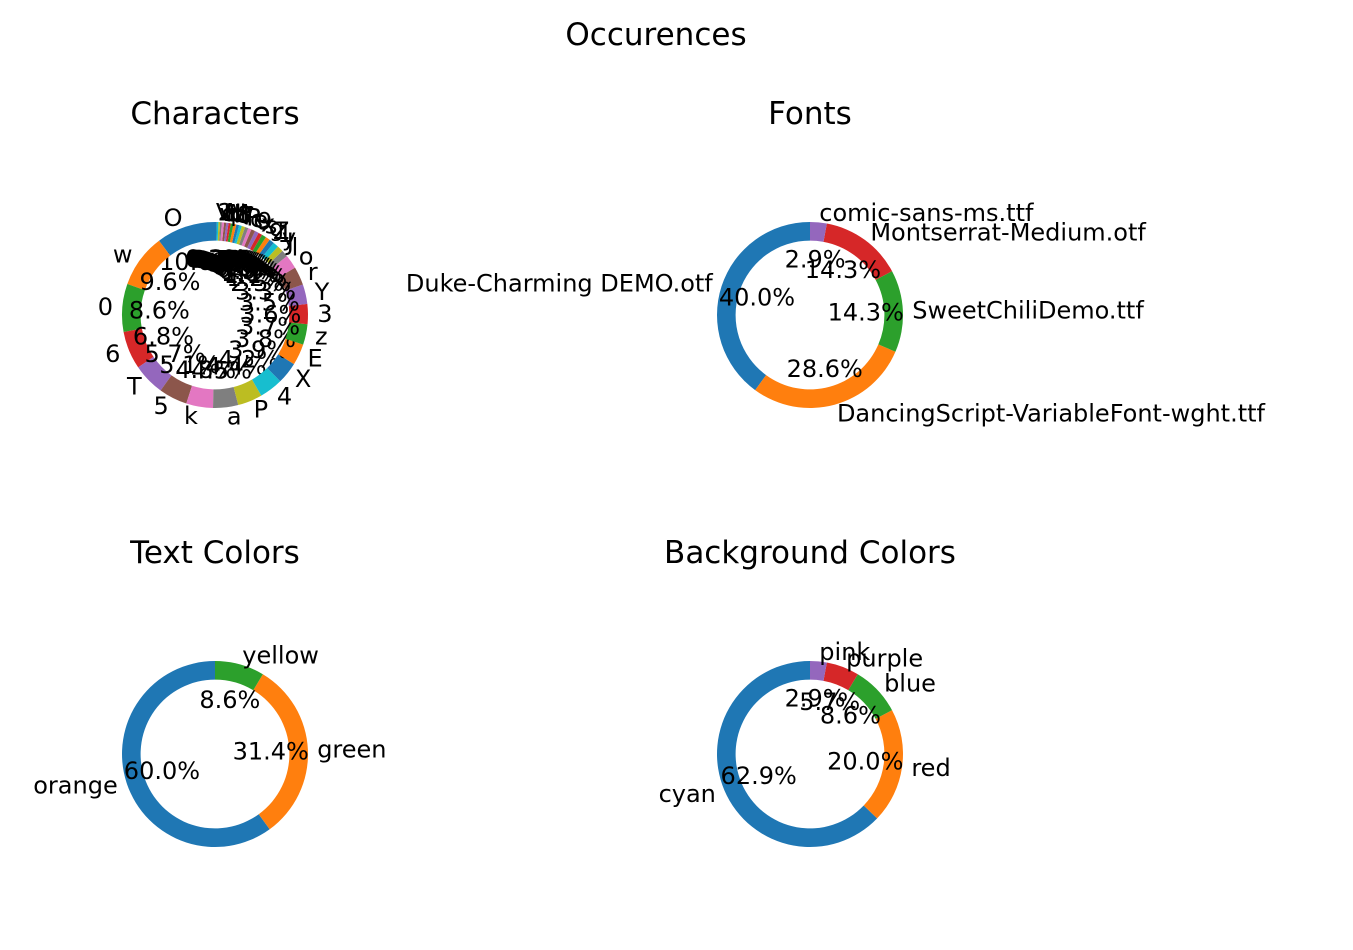 Image resolution: width=1353 pixels, height=950 pixels. Describe the element at coordinates (229, 700) in the screenshot. I see `percent-label-yellow: 8.6%` at that location.